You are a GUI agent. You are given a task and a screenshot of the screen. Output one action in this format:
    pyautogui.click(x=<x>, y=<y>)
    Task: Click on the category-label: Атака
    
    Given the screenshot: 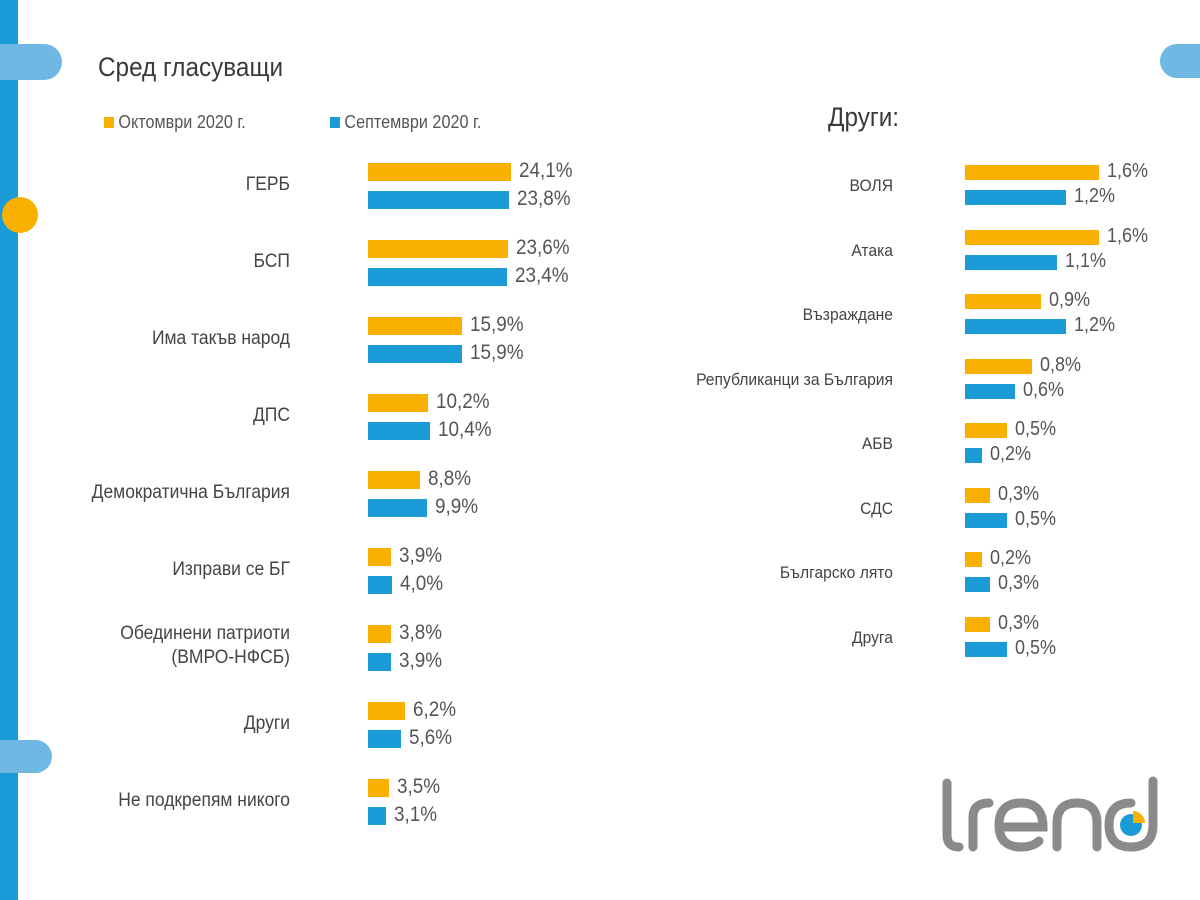 What is the action you would take?
    pyautogui.click(x=872, y=250)
    